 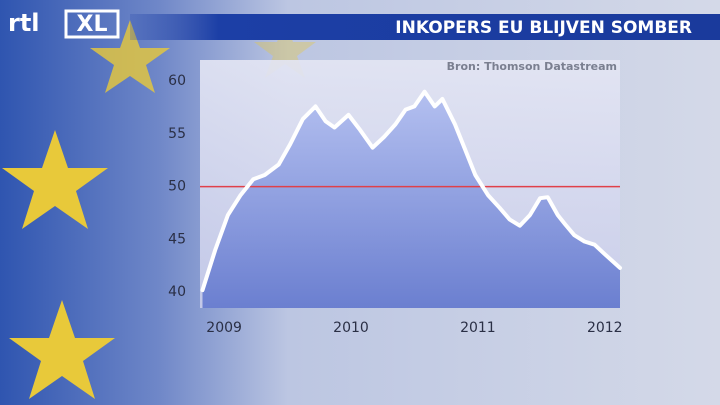 I want to click on y-tick-label: 55, so click(x=177, y=134).